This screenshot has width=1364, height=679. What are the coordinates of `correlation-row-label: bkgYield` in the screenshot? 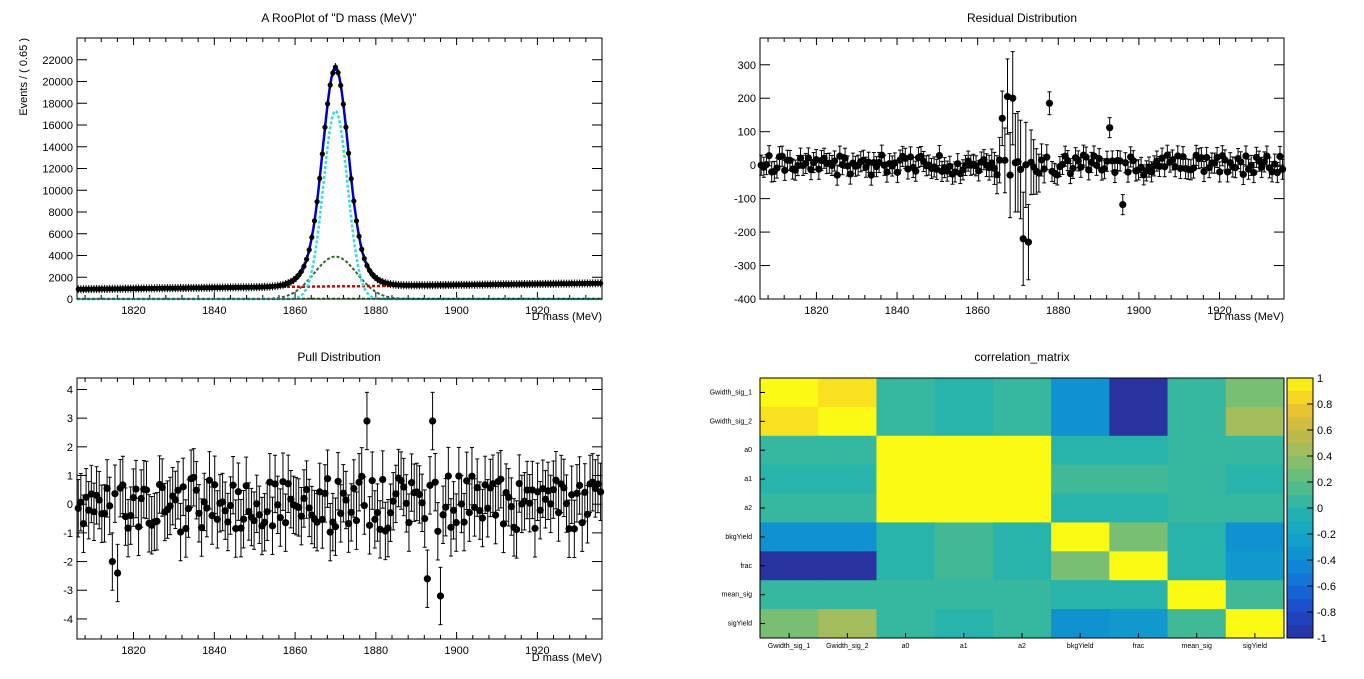 It's located at (738, 537).